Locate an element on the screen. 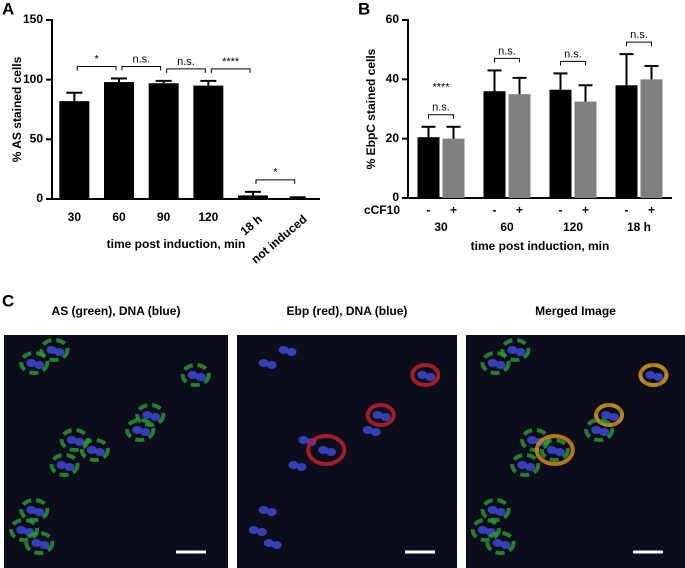 This screenshot has height=568, width=685. panel-label: C is located at coordinates (8, 300).